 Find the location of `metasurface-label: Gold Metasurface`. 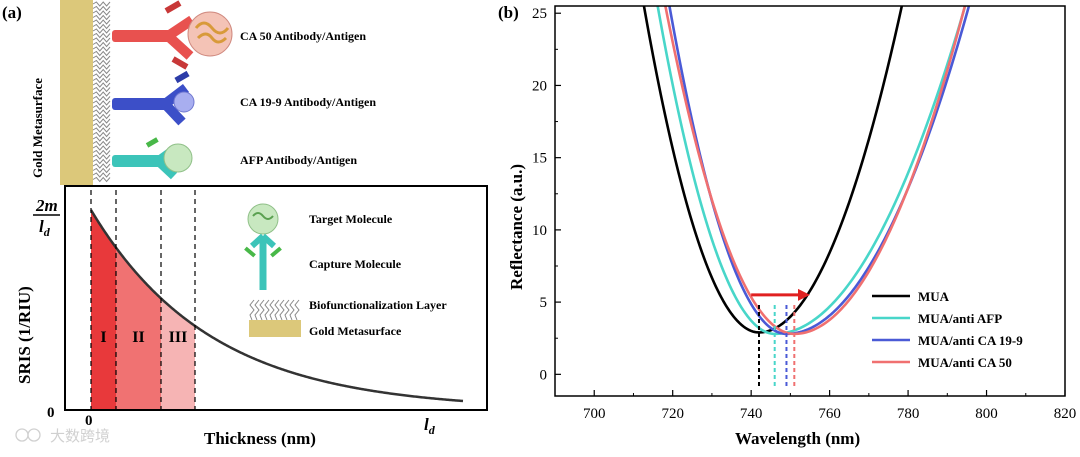

metasurface-label: Gold Metasurface is located at coordinates (37, 128).